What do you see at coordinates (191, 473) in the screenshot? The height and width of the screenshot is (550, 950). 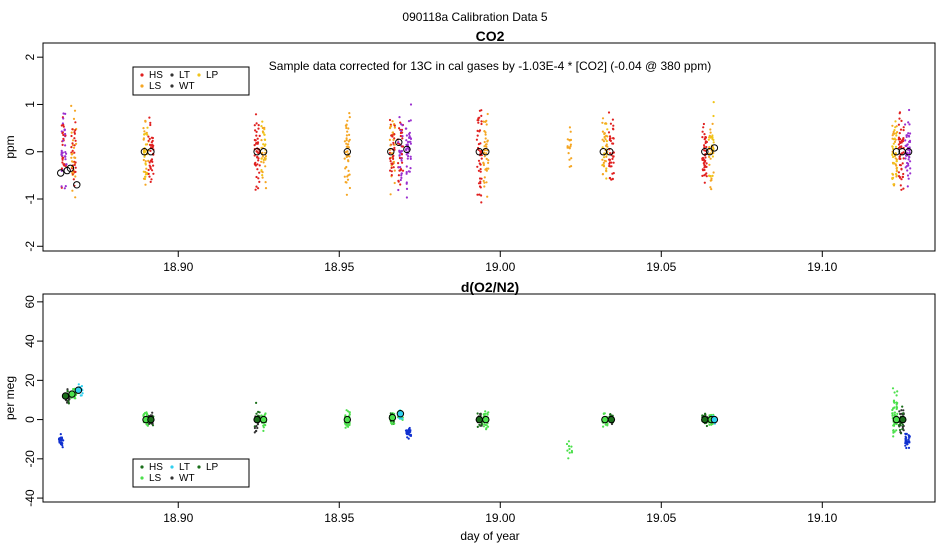 I see `o2n2-legend-box` at bounding box center [191, 473].